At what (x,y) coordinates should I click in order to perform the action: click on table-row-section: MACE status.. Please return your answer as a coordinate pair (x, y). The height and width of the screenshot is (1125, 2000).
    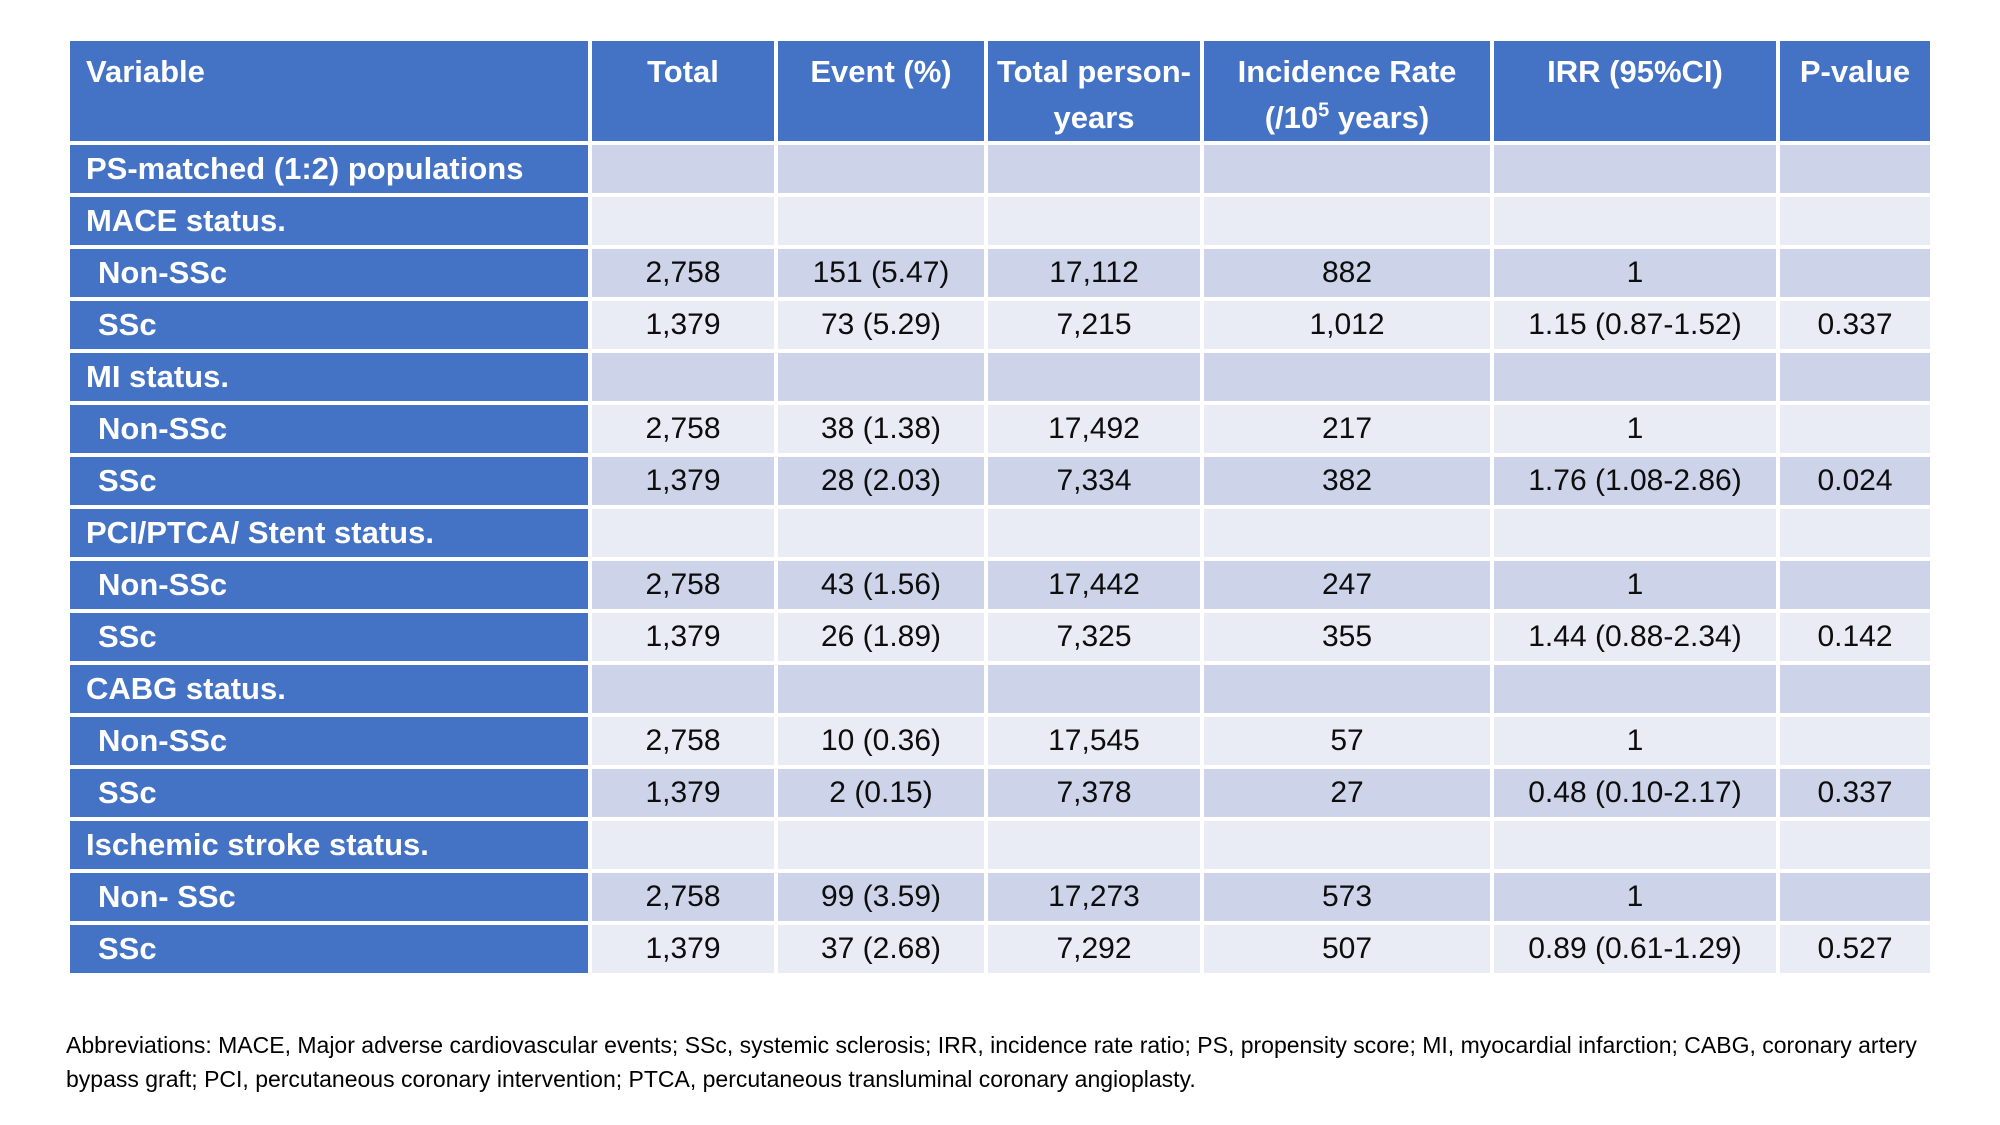
    Looking at the image, I should click on (1000, 221).